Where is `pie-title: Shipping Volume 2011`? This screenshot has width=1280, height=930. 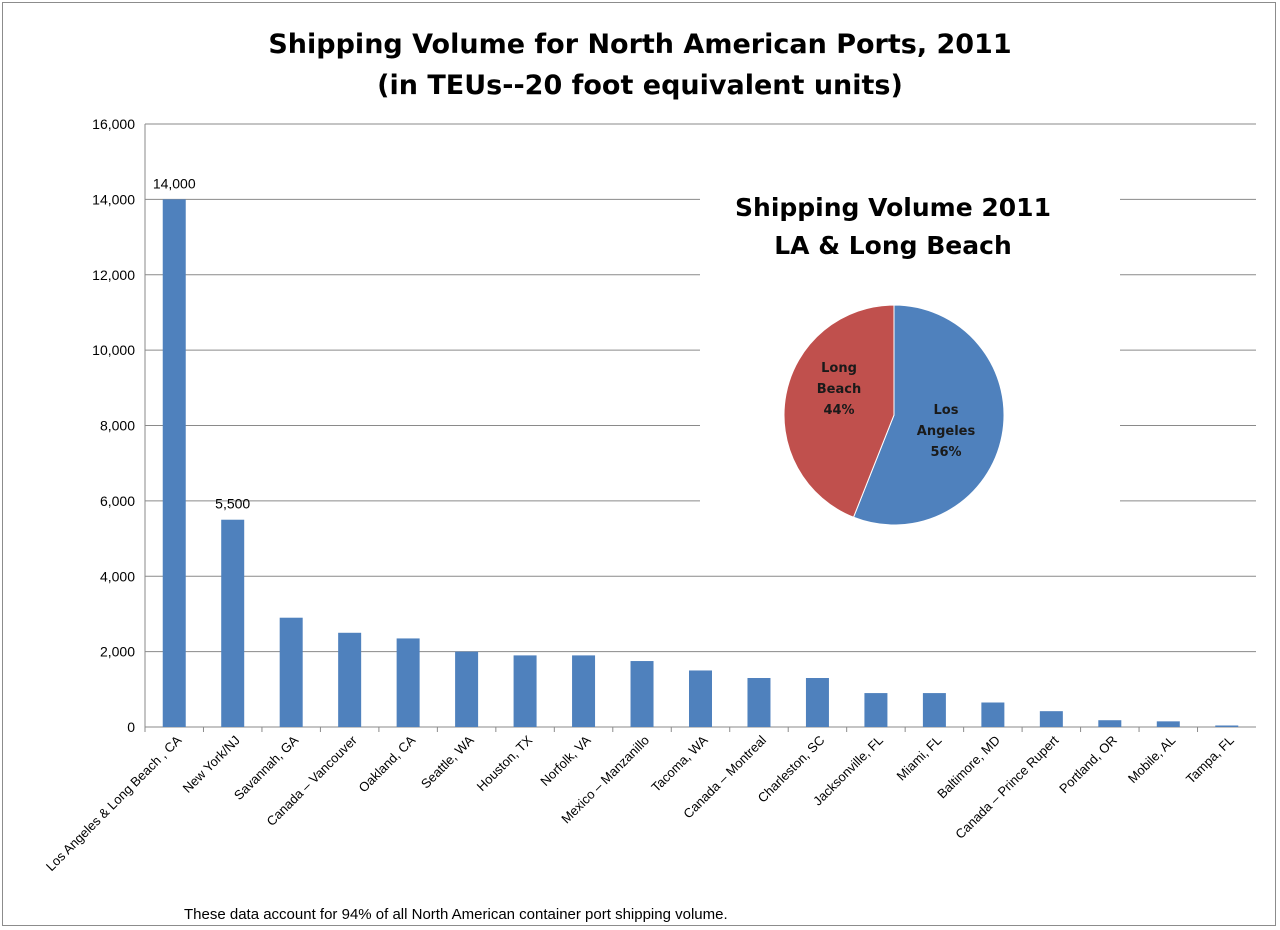
pie-title: Shipping Volume 2011 is located at coordinates (893, 207).